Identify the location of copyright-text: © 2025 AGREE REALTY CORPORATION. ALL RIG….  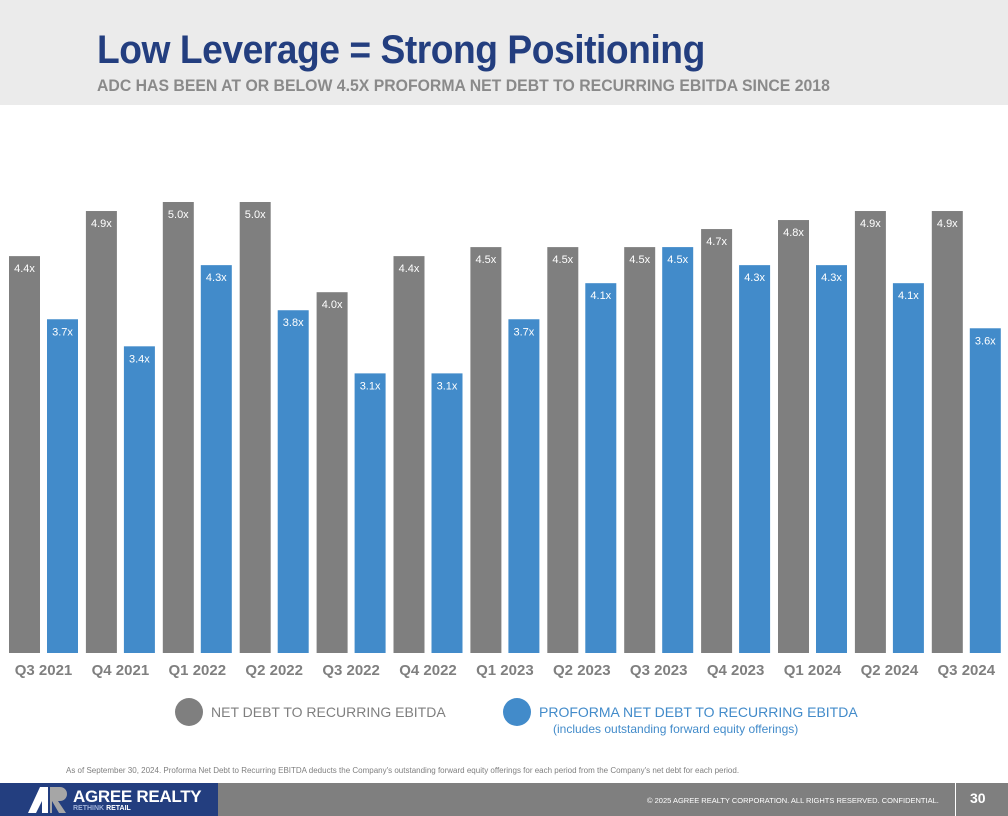
(793, 800).